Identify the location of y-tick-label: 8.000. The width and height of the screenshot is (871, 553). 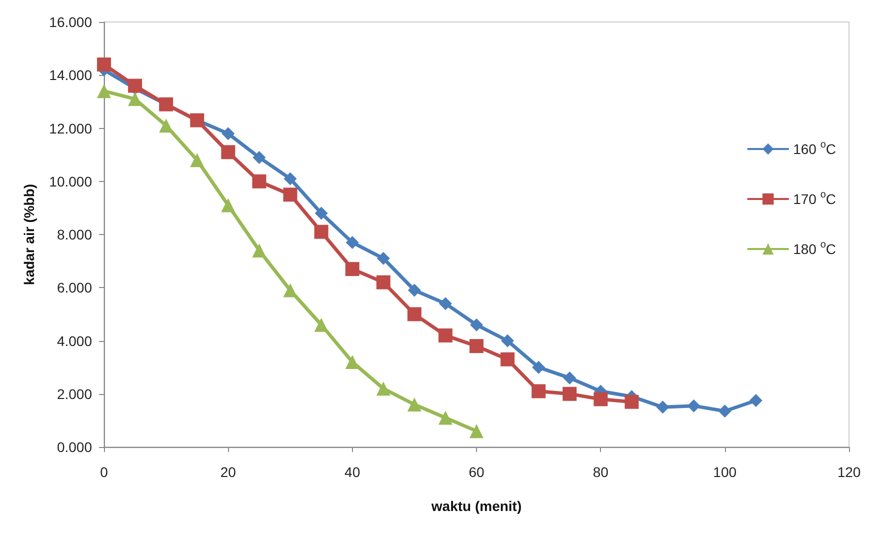
(74, 234).